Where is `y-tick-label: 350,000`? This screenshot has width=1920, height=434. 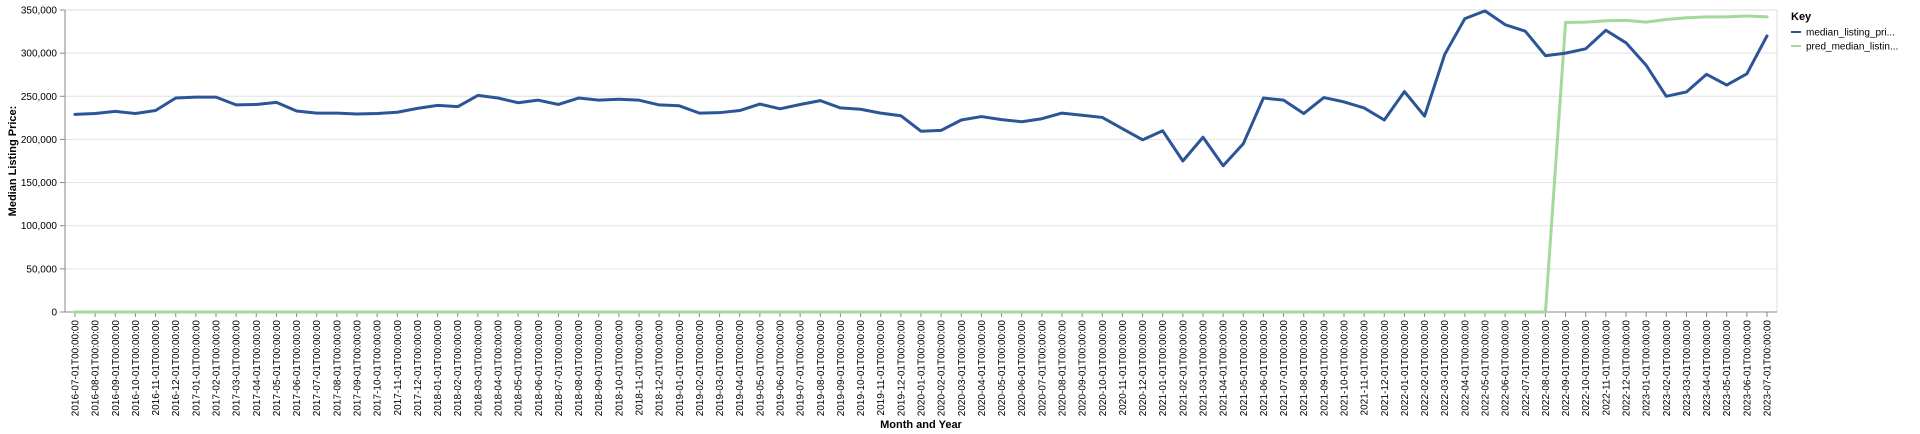 y-tick-label: 350,000 is located at coordinates (39, 11).